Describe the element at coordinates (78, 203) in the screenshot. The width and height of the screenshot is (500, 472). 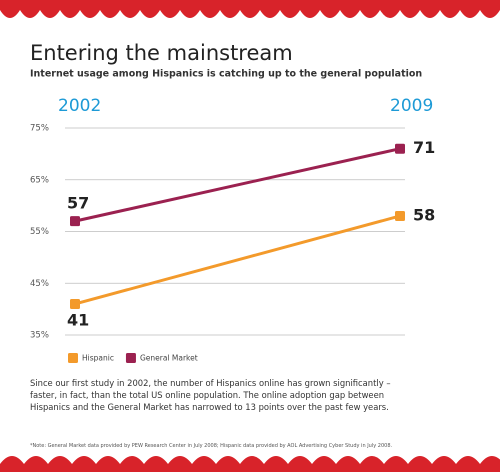
I see `data-label: 57` at that location.